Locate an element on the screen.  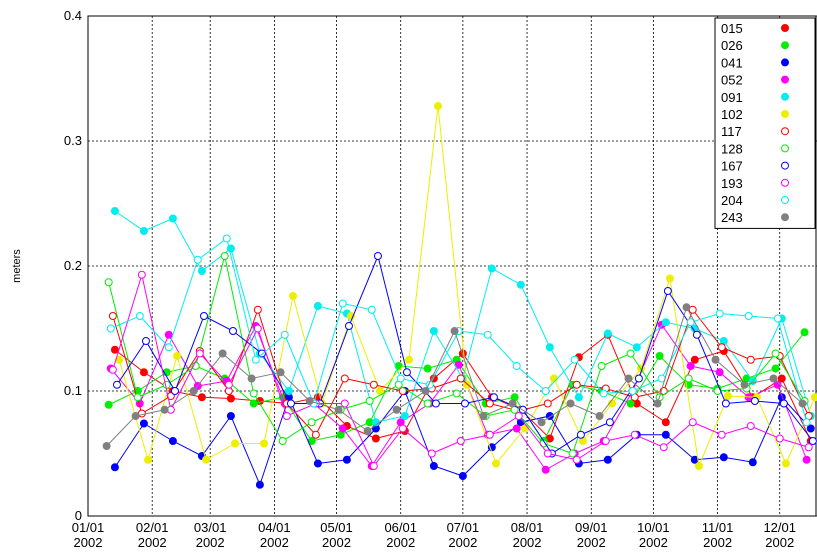
legend-label: 204 is located at coordinates (732, 200).